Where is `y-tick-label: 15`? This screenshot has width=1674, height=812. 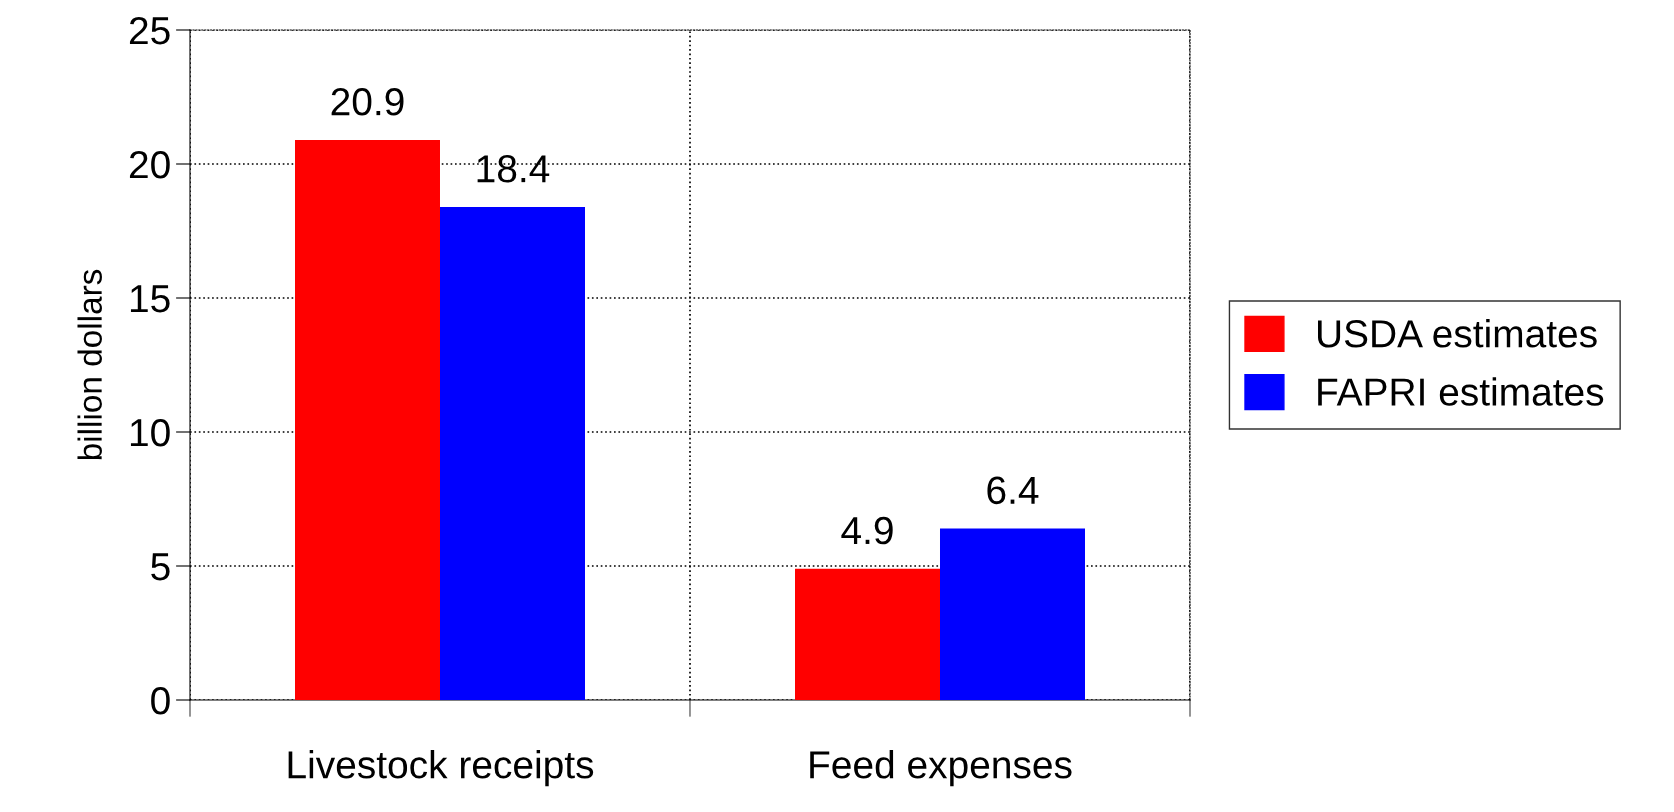
y-tick-label: 15 is located at coordinates (150, 299).